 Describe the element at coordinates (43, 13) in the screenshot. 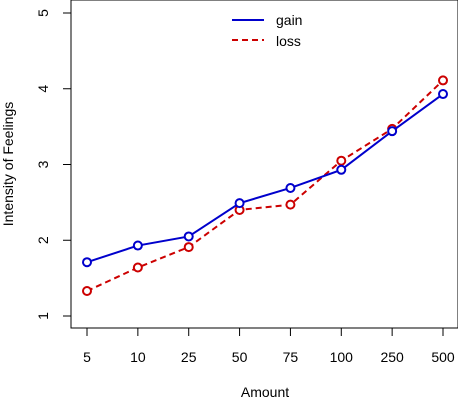

I see `y-tick-label-5: 5` at that location.